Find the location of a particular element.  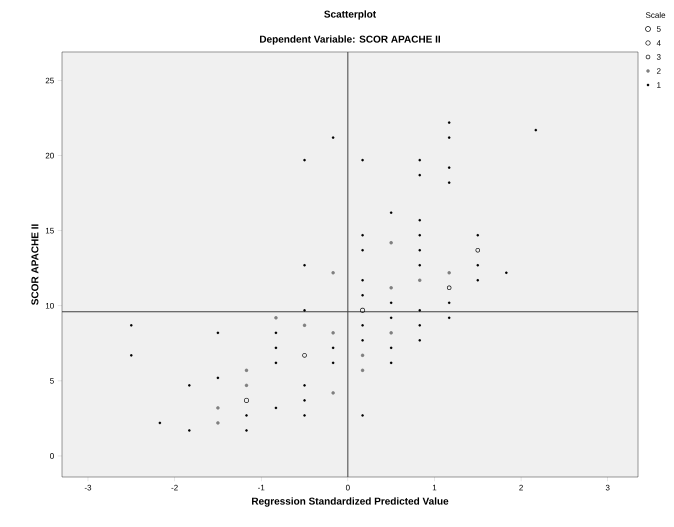

y-axis-title: SCOR APACHE II is located at coordinates (34, 264).